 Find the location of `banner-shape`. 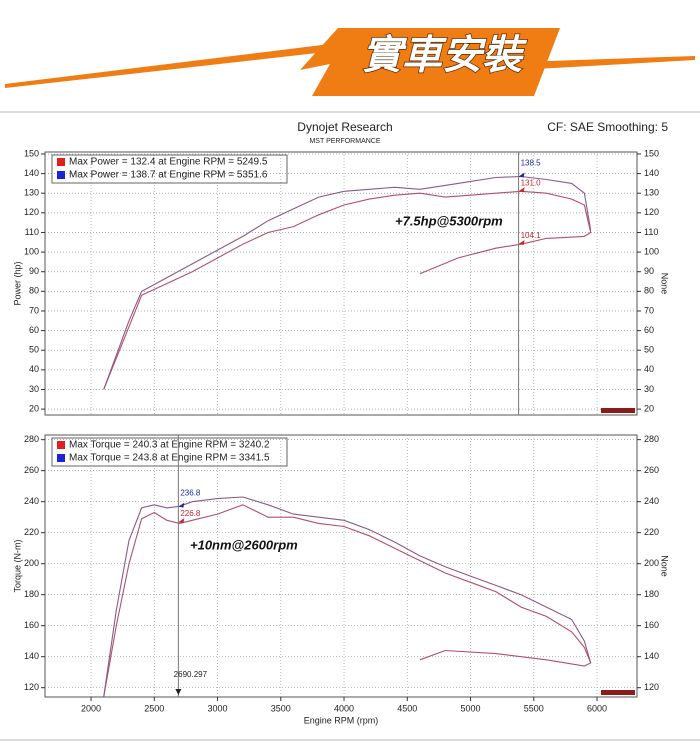

banner-shape is located at coordinates (430, 62).